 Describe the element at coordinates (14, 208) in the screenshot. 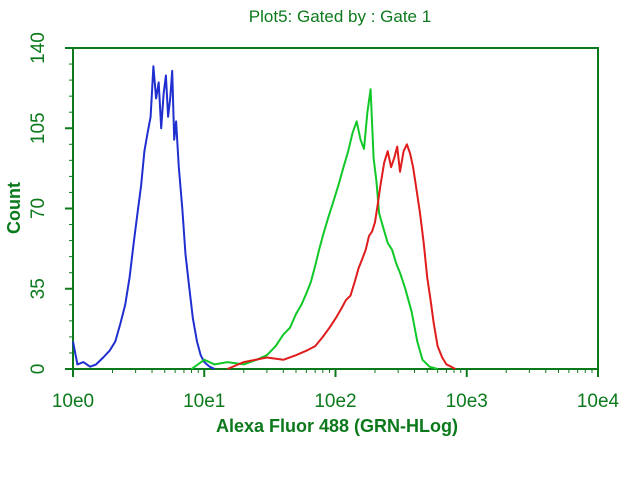

I see `y-axis-label: Count` at that location.